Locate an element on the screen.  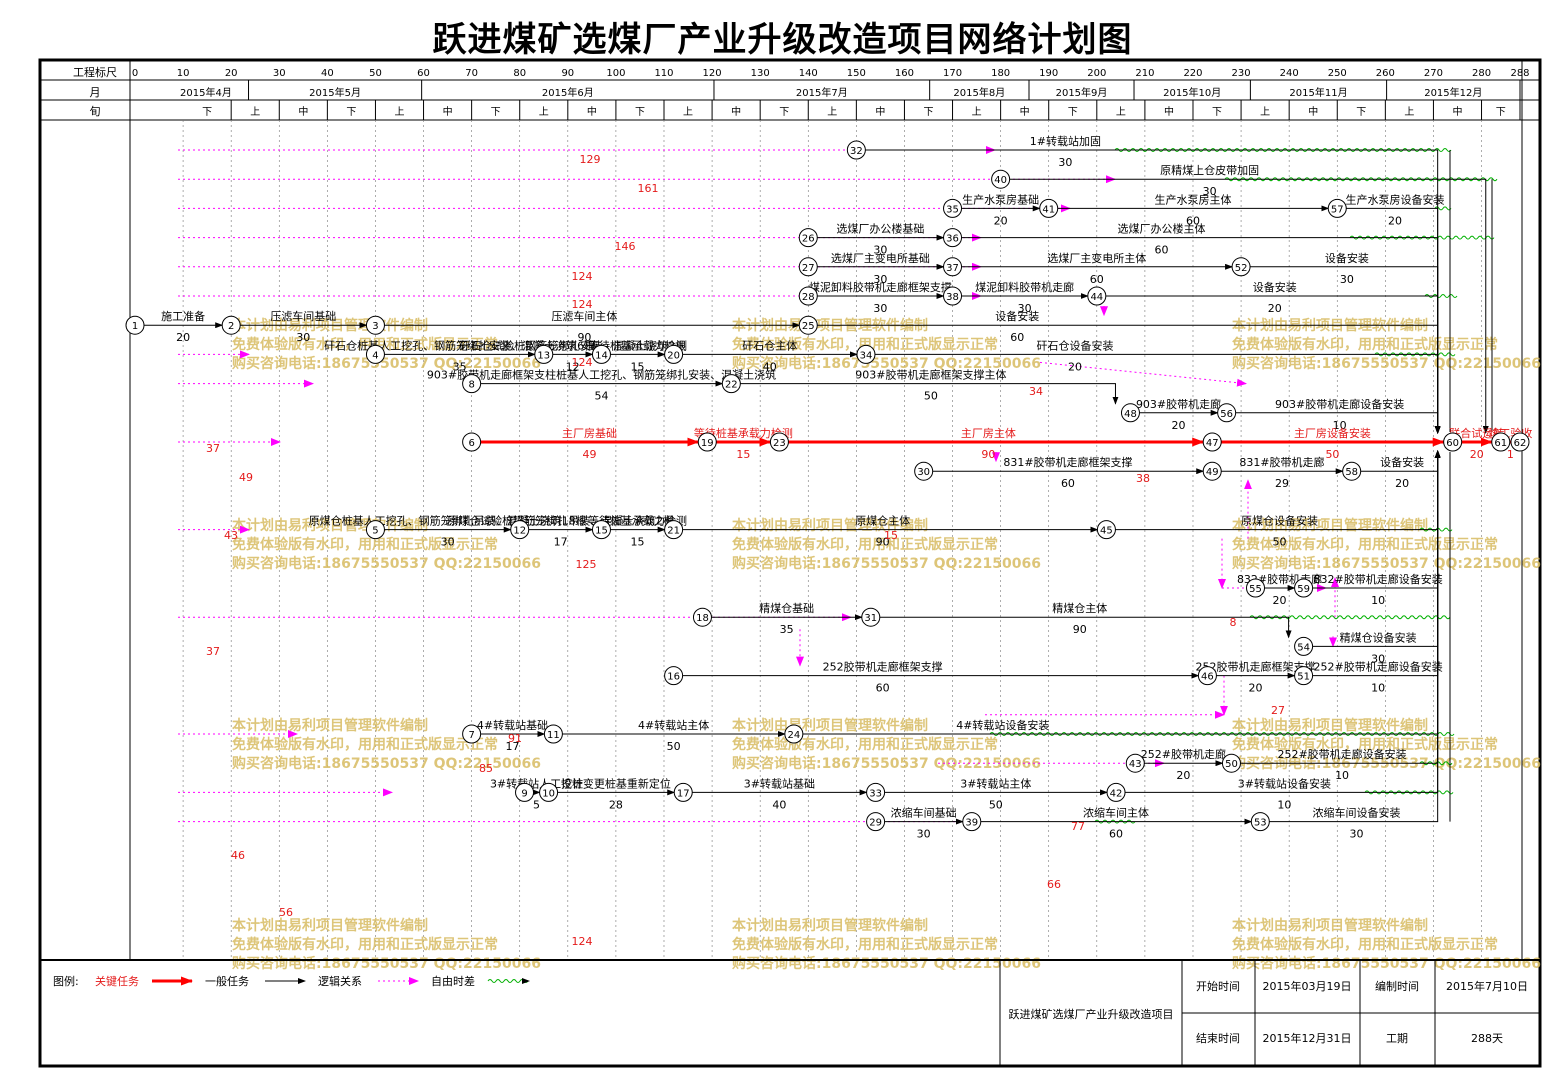
event-node: 28 is located at coordinates (808, 296).